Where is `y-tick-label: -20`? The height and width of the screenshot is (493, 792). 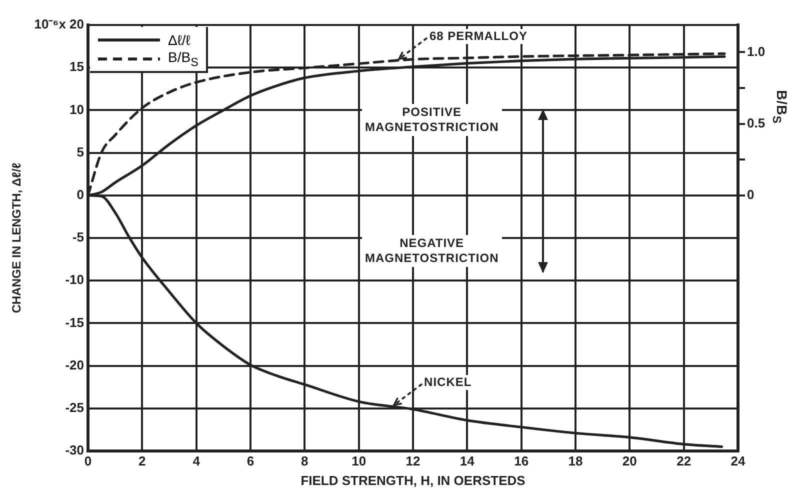
y-tick-label: -20 is located at coordinates (74, 364).